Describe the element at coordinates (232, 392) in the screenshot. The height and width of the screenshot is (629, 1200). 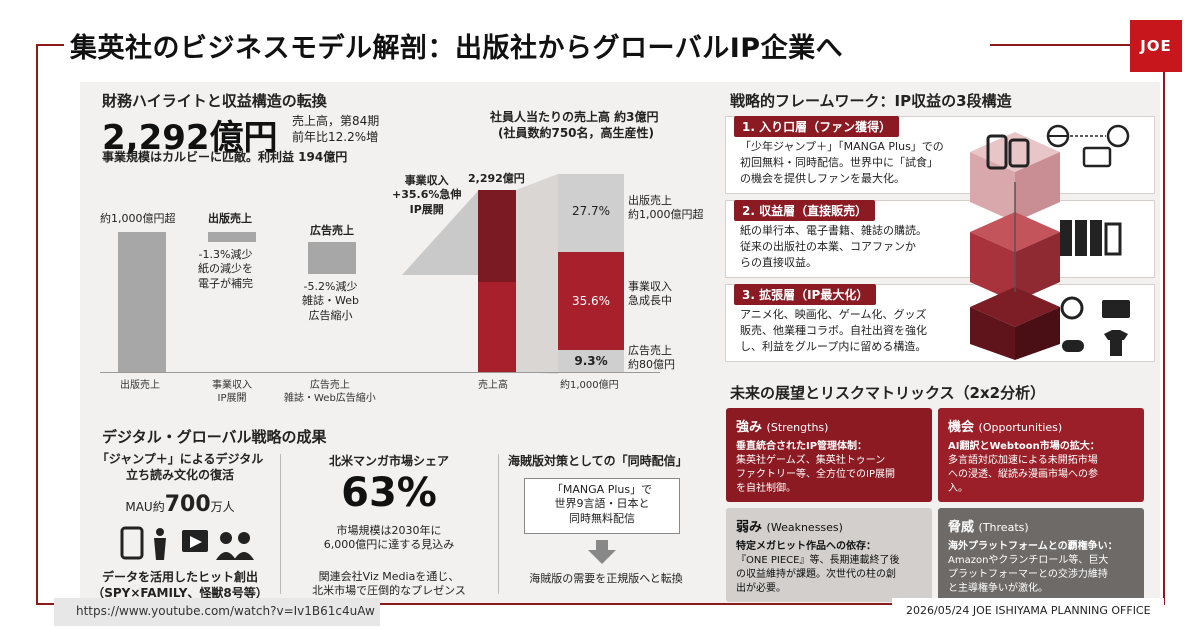
I see `axis-label: 事業収入 IP展開` at that location.